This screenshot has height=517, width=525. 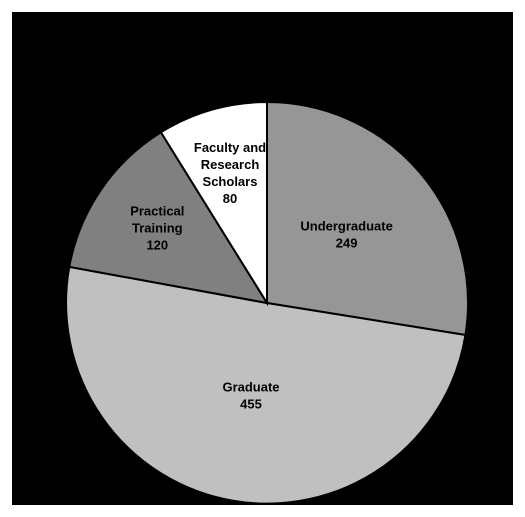 I want to click on pie-slice-faculty-and-research-scholars, so click(x=213, y=203).